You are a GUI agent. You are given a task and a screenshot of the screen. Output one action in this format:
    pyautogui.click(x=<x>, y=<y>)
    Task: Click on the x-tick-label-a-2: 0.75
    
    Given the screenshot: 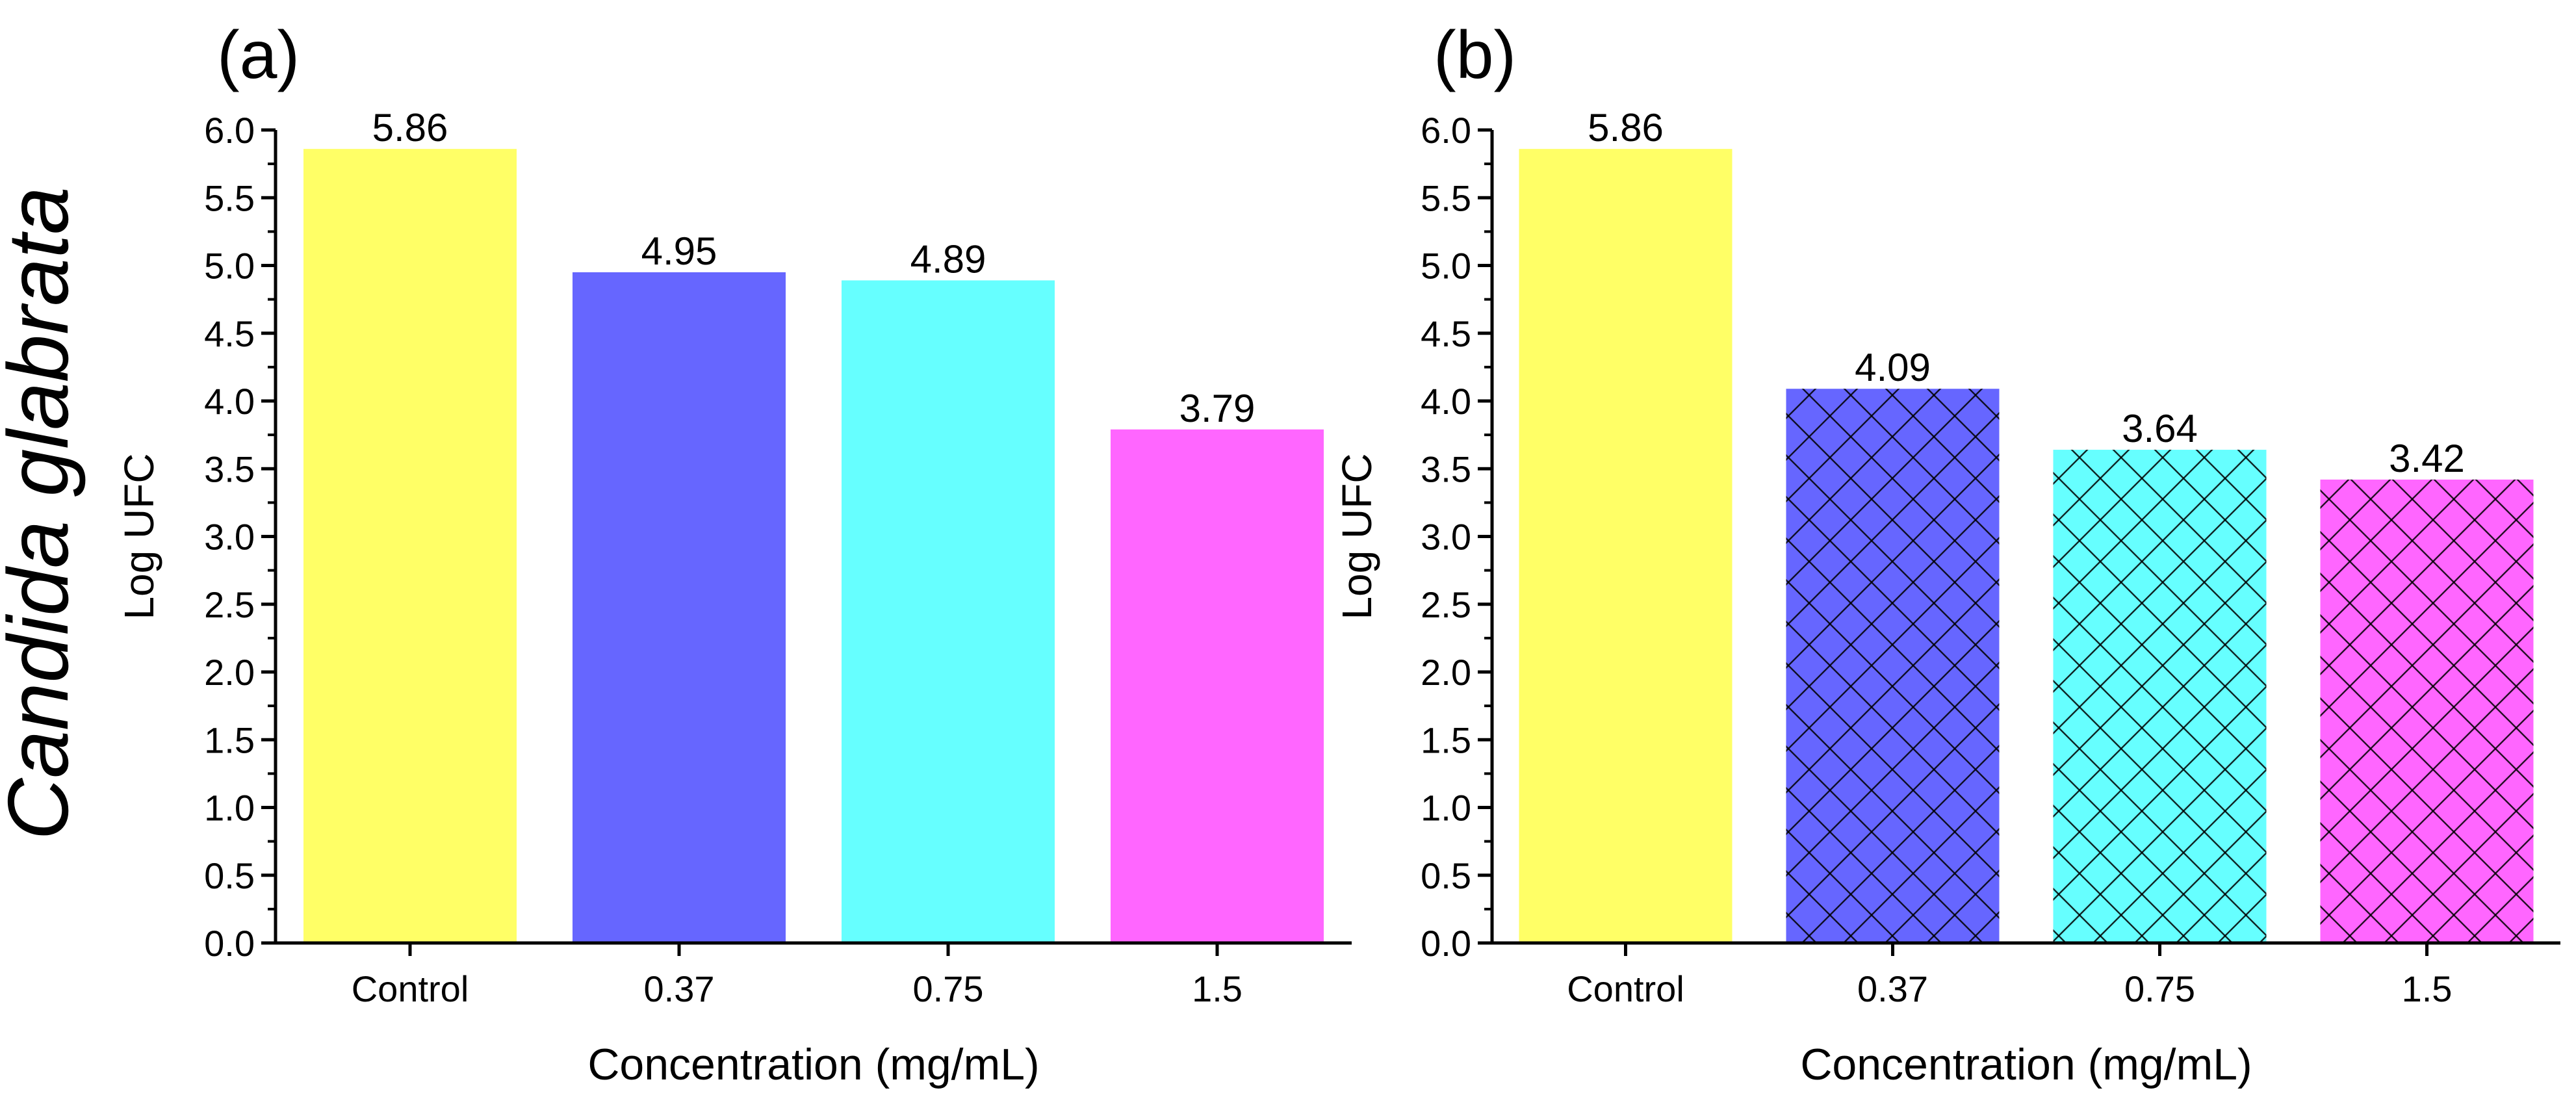 What is the action you would take?
    pyautogui.click(x=948, y=989)
    